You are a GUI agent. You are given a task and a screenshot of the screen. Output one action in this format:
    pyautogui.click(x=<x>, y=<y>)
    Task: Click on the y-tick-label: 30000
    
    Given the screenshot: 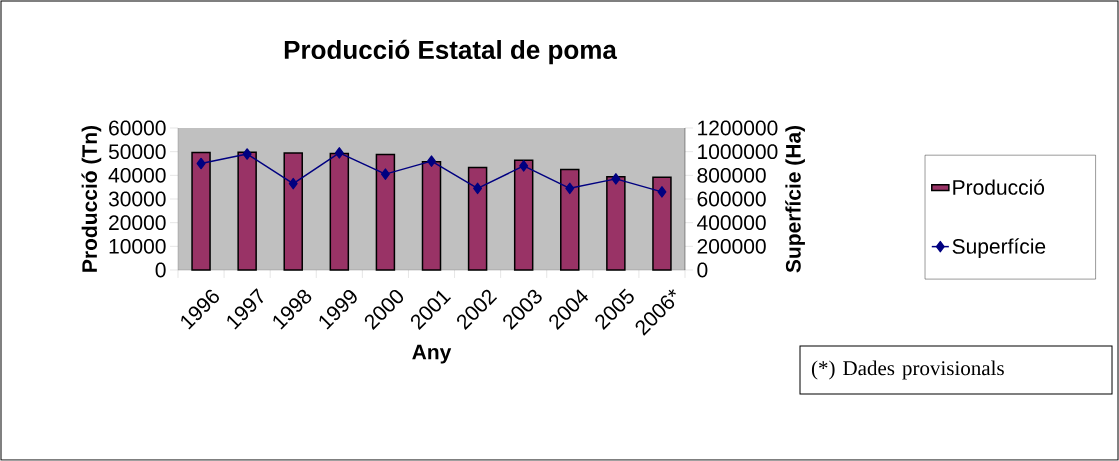 What is the action you would take?
    pyautogui.click(x=137, y=199)
    